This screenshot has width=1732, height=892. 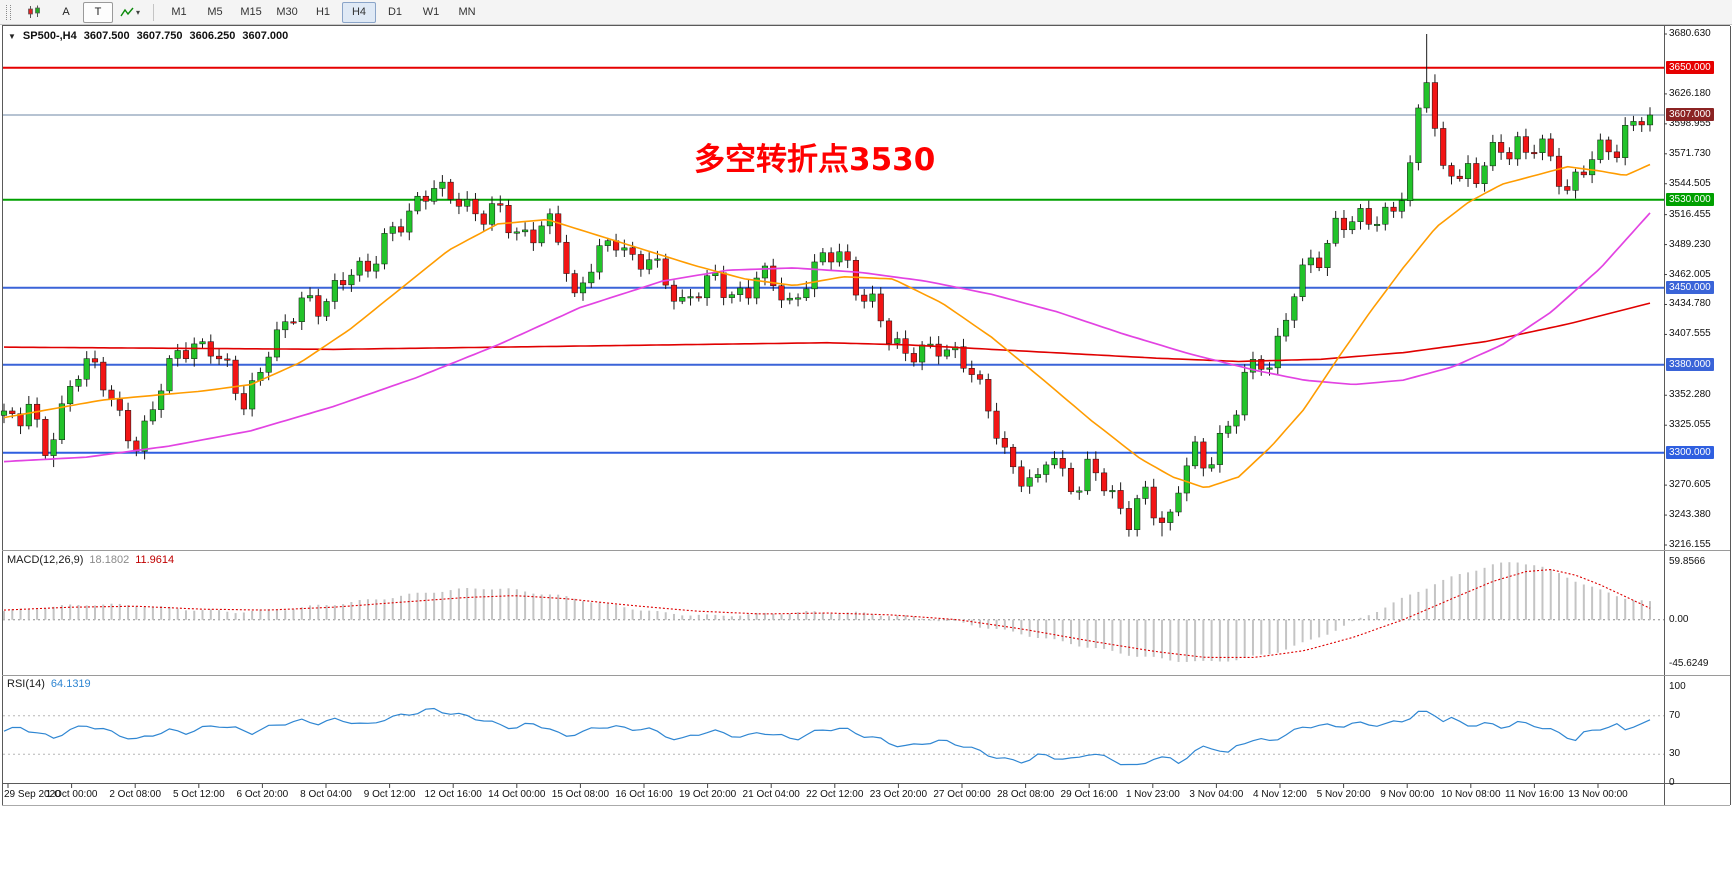 What do you see at coordinates (1672, 782) in the screenshot?
I see `rsi-axis-label: 0` at bounding box center [1672, 782].